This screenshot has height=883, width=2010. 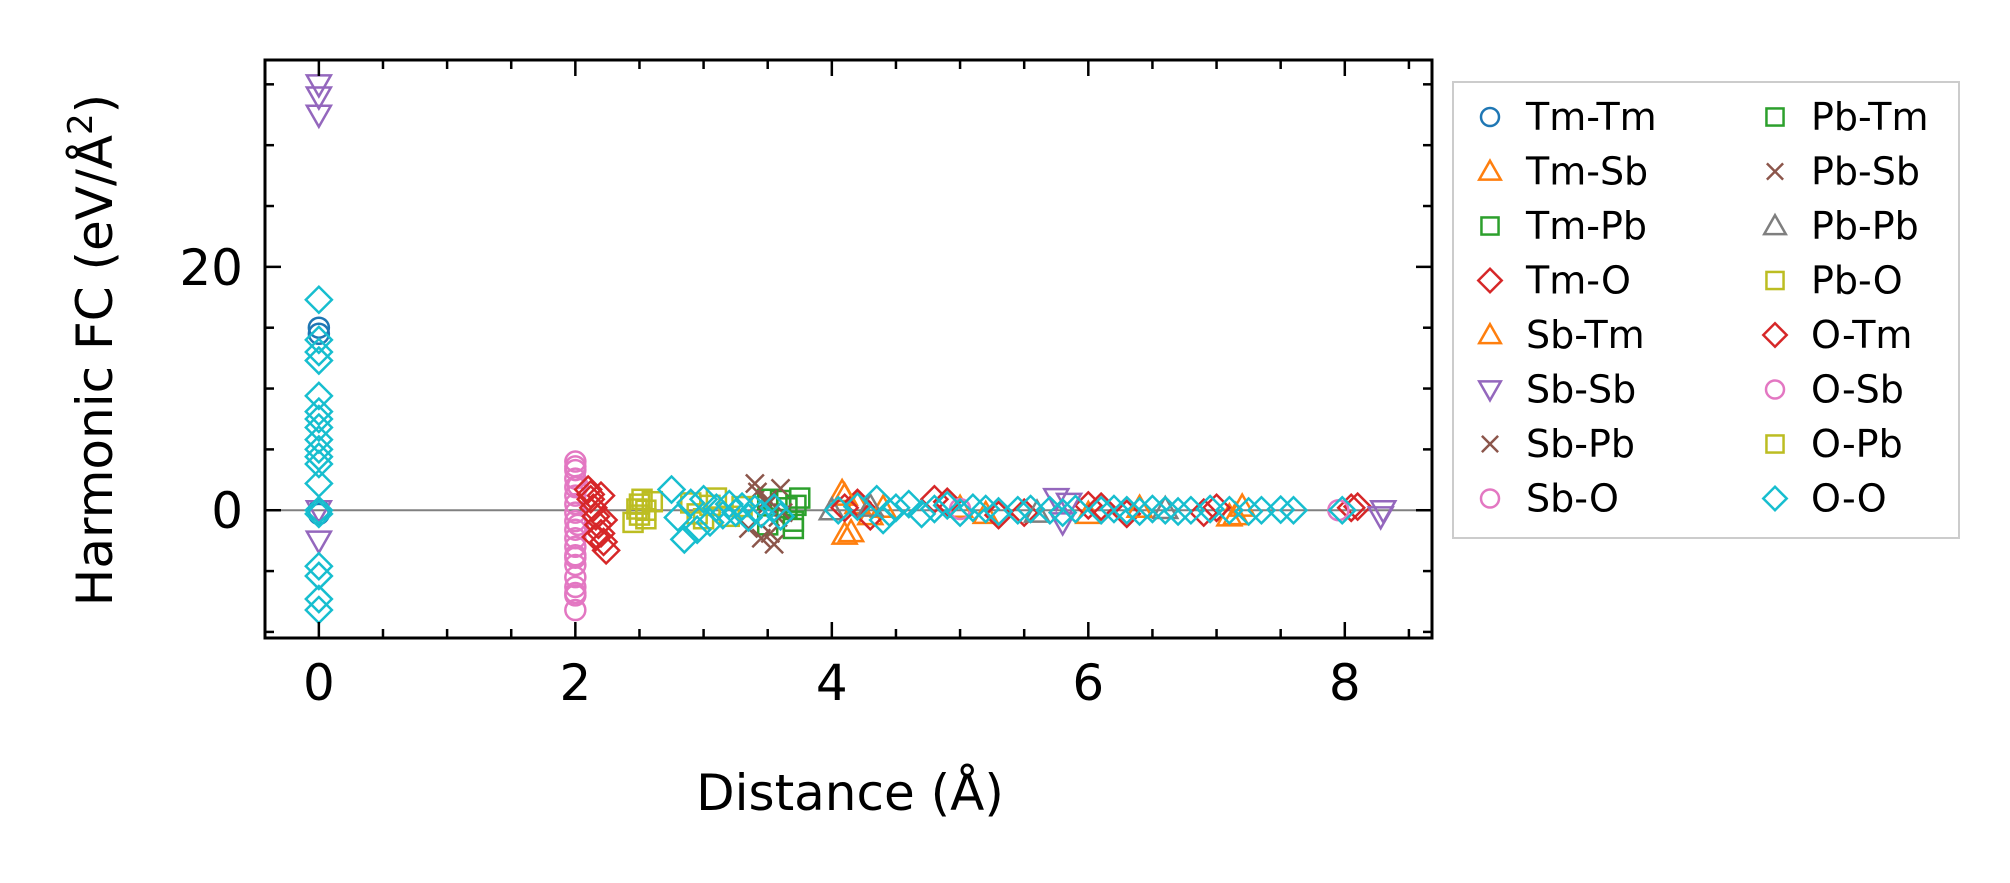 I want to click on legend-entry-o-pb: O-Pb, so click(x=1834, y=444).